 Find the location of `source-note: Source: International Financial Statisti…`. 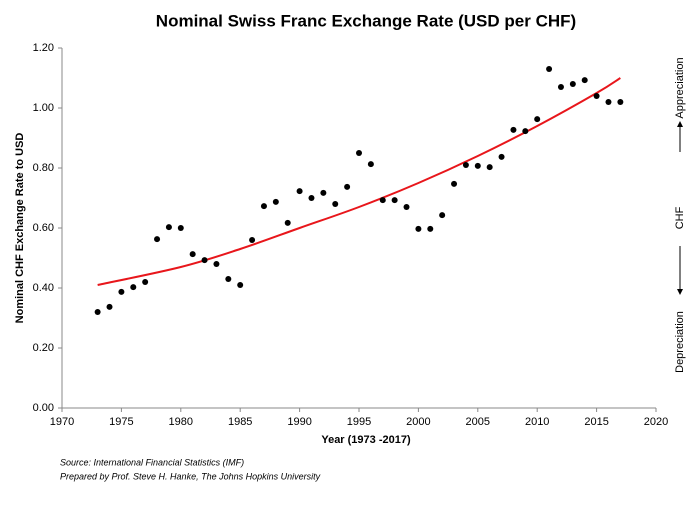

source-note: Source: International Financial Statisti… is located at coordinates (152, 462).